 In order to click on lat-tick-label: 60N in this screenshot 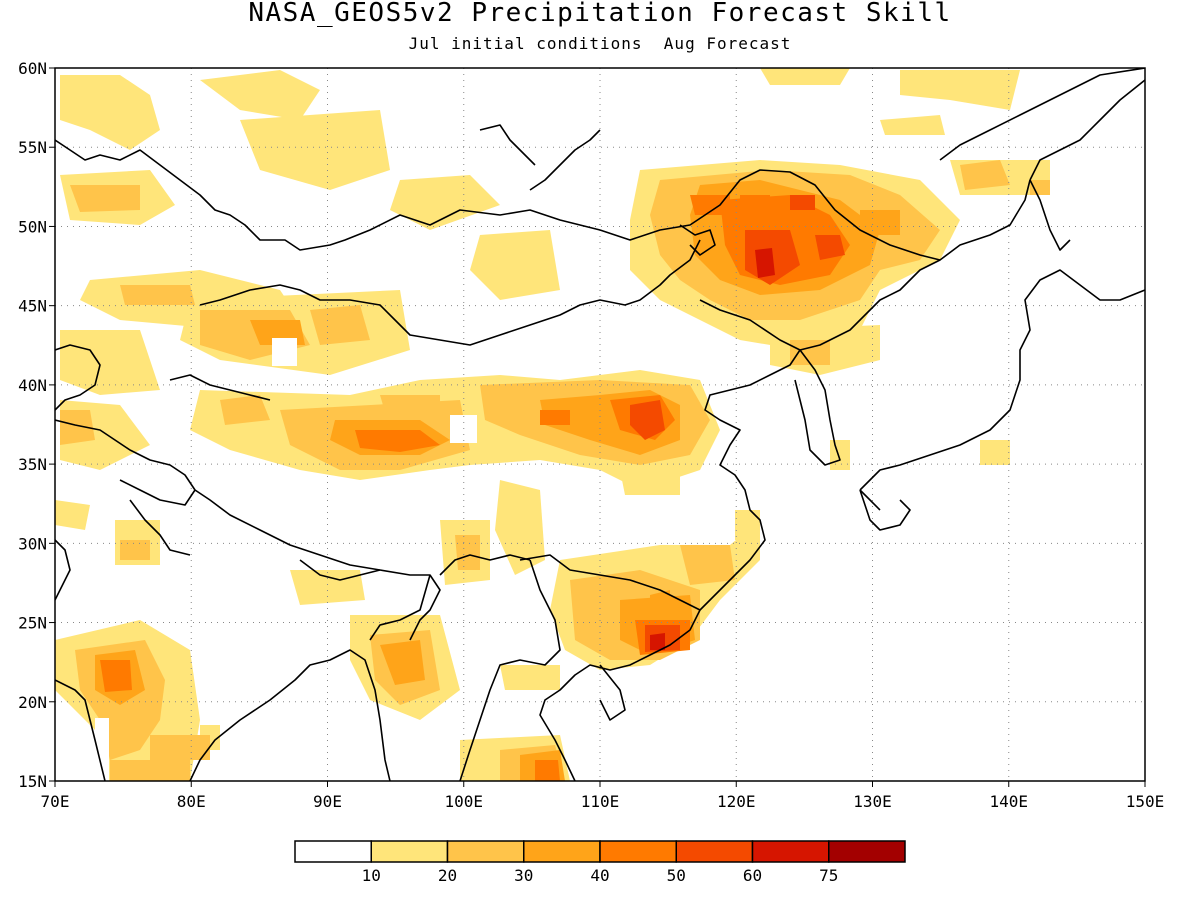, I will do `click(32, 68)`.